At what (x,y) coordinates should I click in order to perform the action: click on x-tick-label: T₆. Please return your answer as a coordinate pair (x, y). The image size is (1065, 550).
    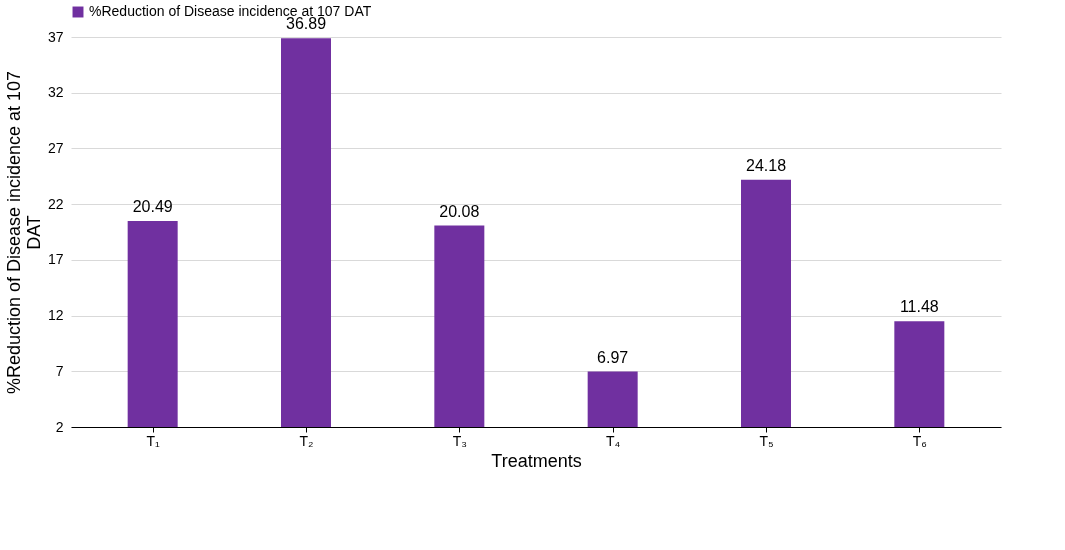
    Looking at the image, I should click on (919, 440).